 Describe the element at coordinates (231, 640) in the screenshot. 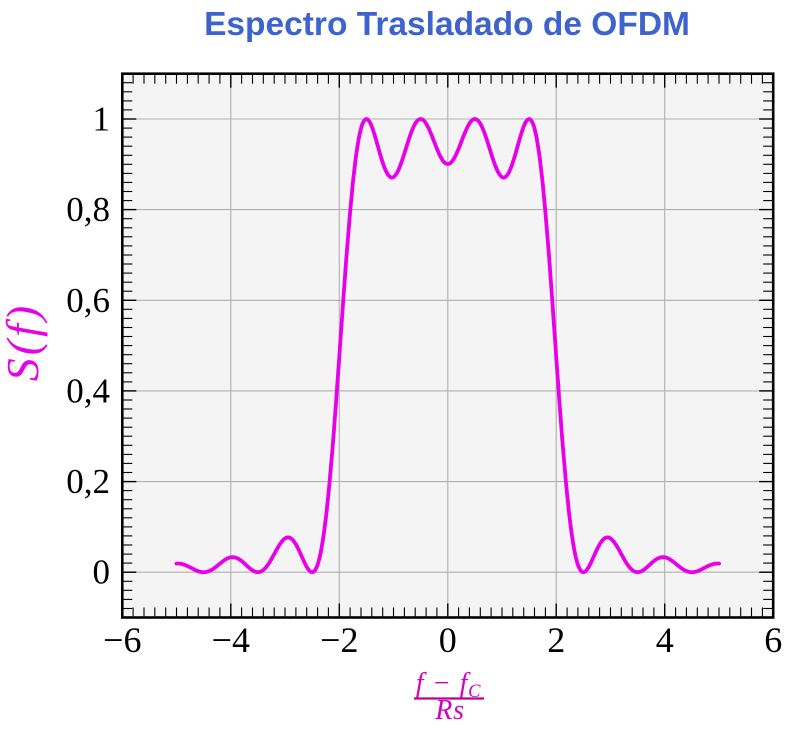

I see `svg-text: −4` at that location.